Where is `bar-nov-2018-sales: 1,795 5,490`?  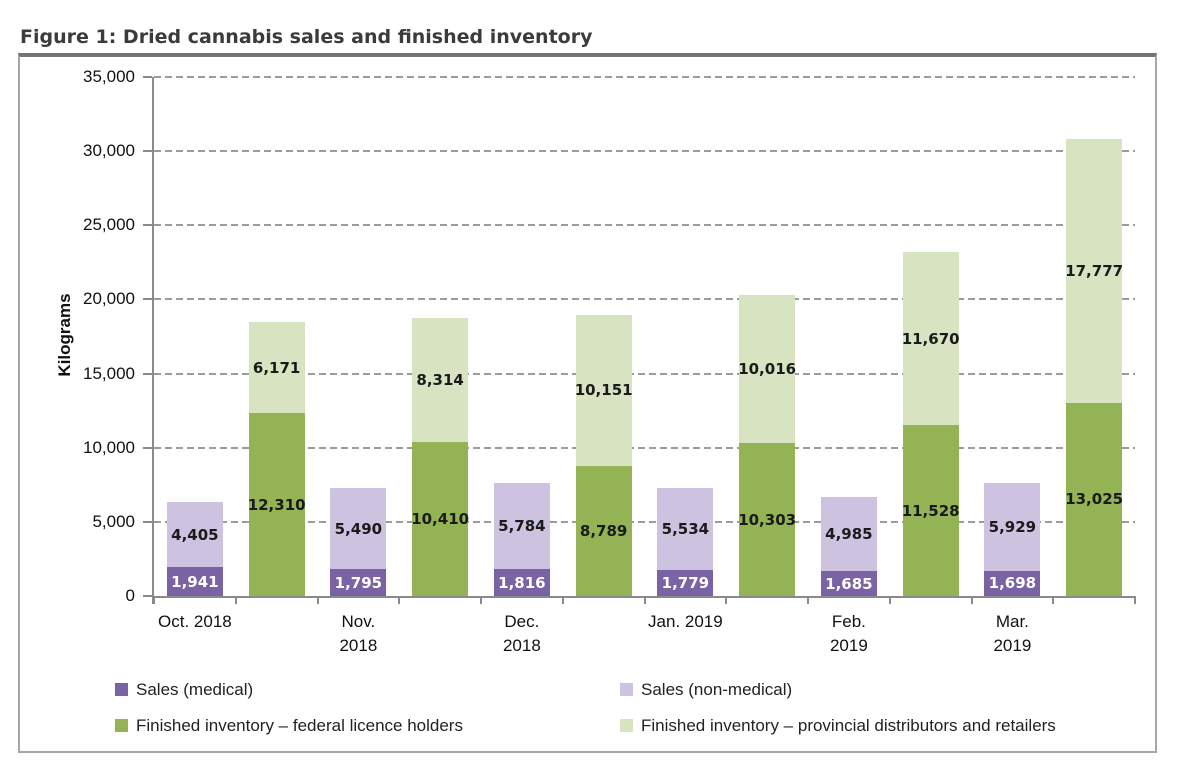
bar-nov-2018-sales: 1,795 5,490 is located at coordinates (358, 541).